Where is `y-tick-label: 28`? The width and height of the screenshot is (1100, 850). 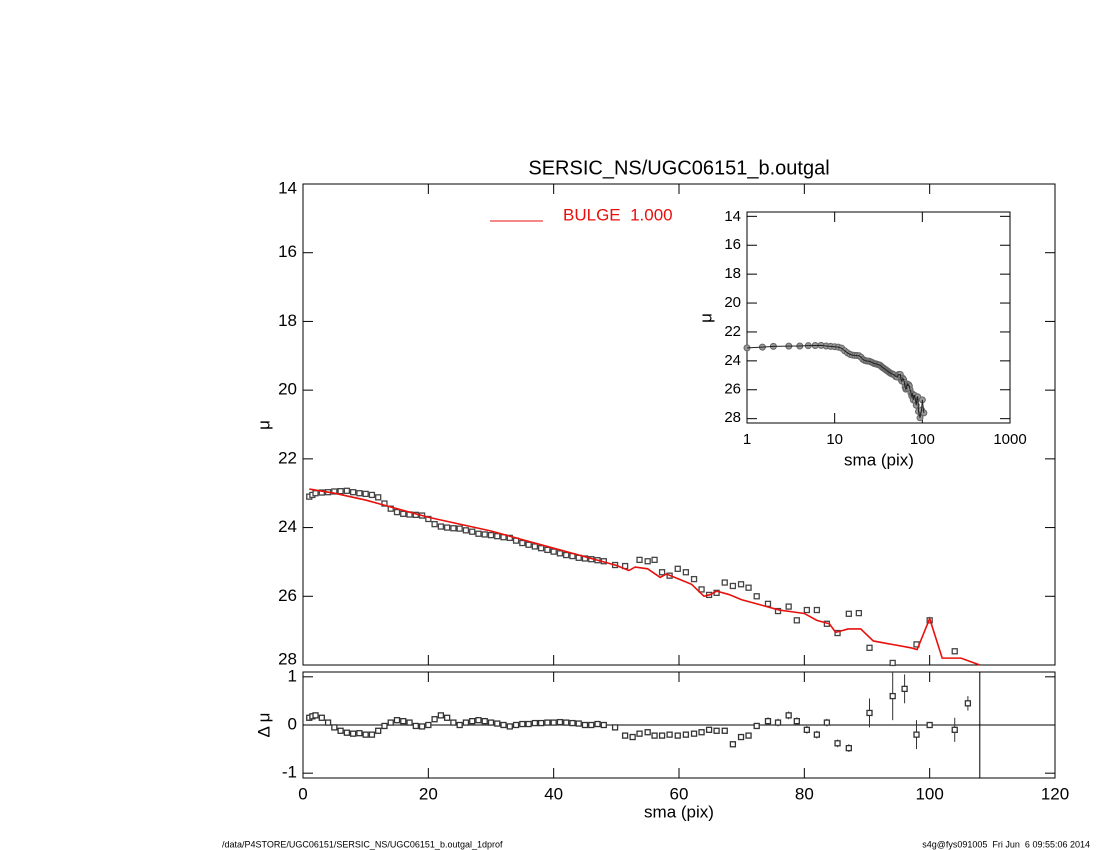 y-tick-label: 28 is located at coordinates (732, 417).